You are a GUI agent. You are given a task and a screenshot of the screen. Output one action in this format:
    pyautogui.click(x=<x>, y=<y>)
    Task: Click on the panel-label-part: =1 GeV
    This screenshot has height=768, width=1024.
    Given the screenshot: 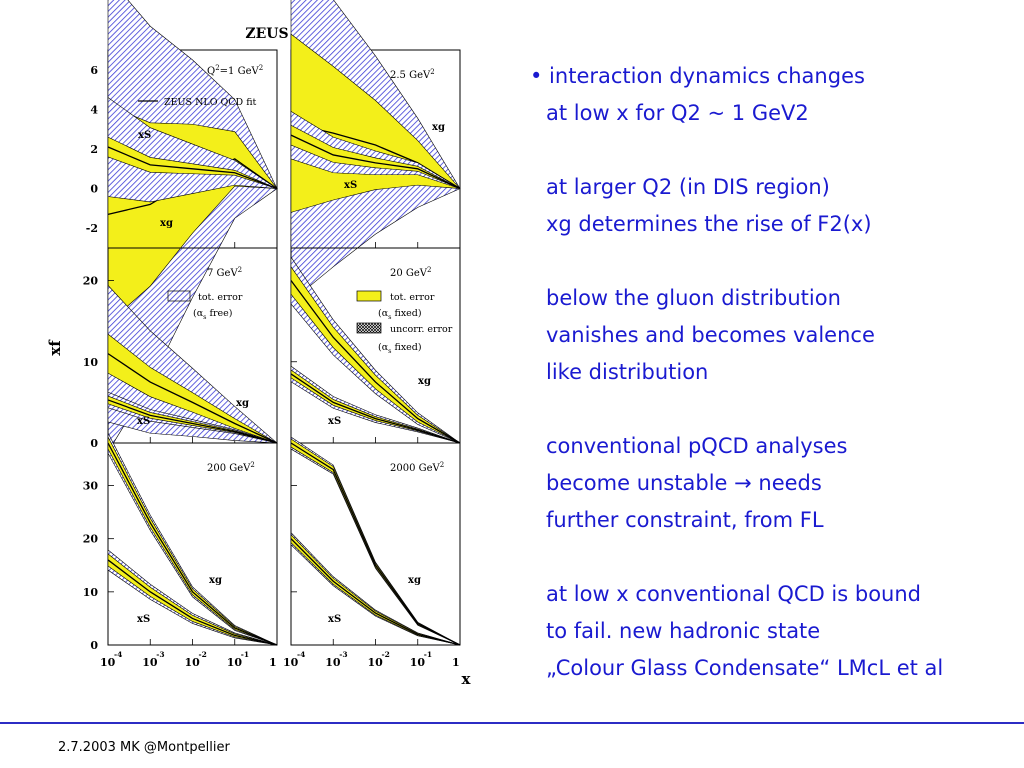 What is the action you would take?
    pyautogui.click(x=240, y=71)
    